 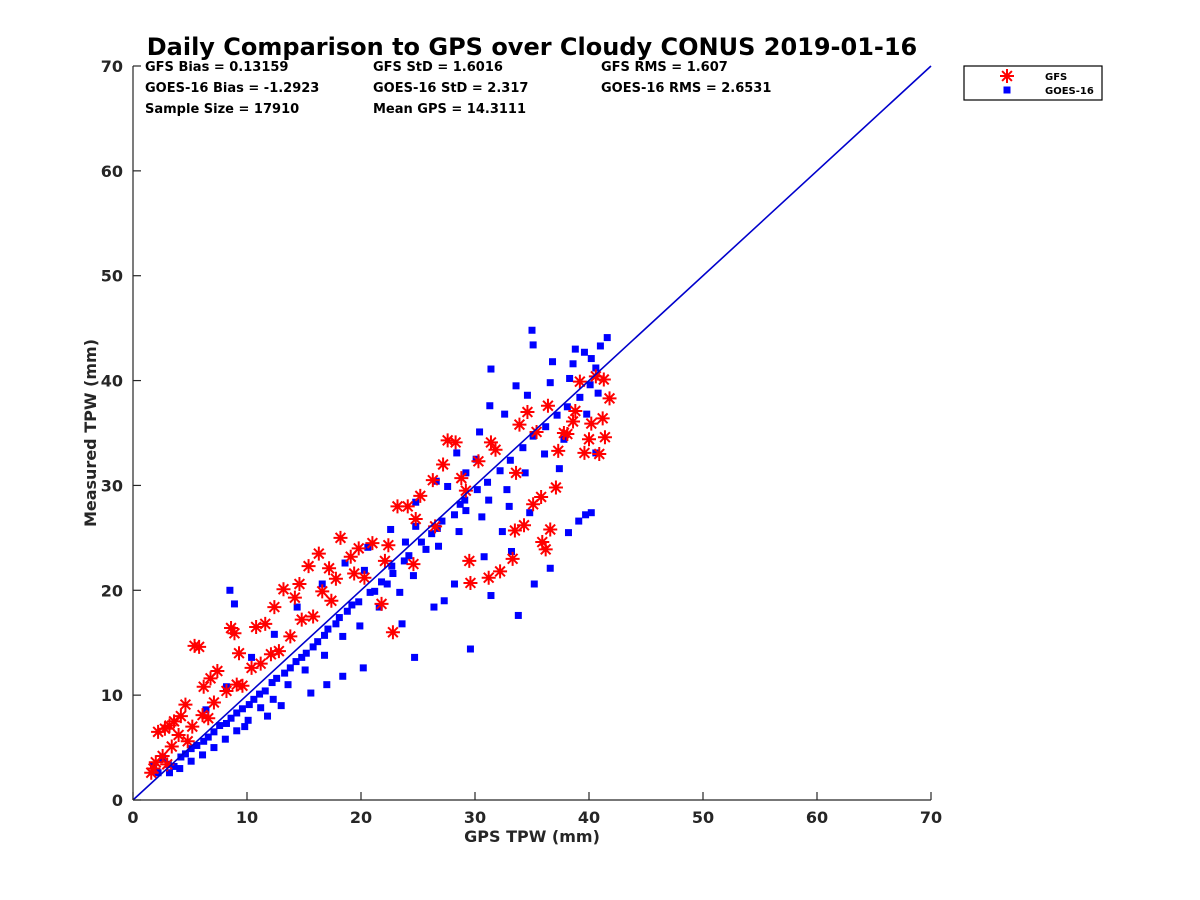 What do you see at coordinates (1033, 83) in the screenshot?
I see `legend: GFS GOES-16` at bounding box center [1033, 83].